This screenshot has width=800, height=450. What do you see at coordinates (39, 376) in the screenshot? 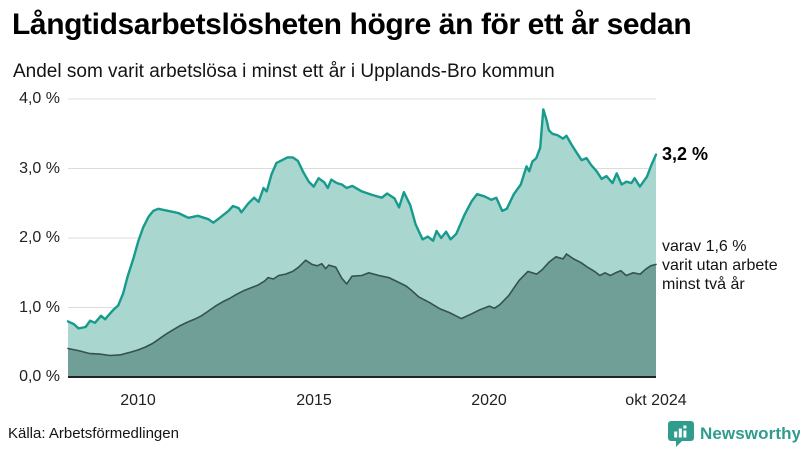
I see `y-axis-tick-label: 0,0 %` at bounding box center [39, 376].